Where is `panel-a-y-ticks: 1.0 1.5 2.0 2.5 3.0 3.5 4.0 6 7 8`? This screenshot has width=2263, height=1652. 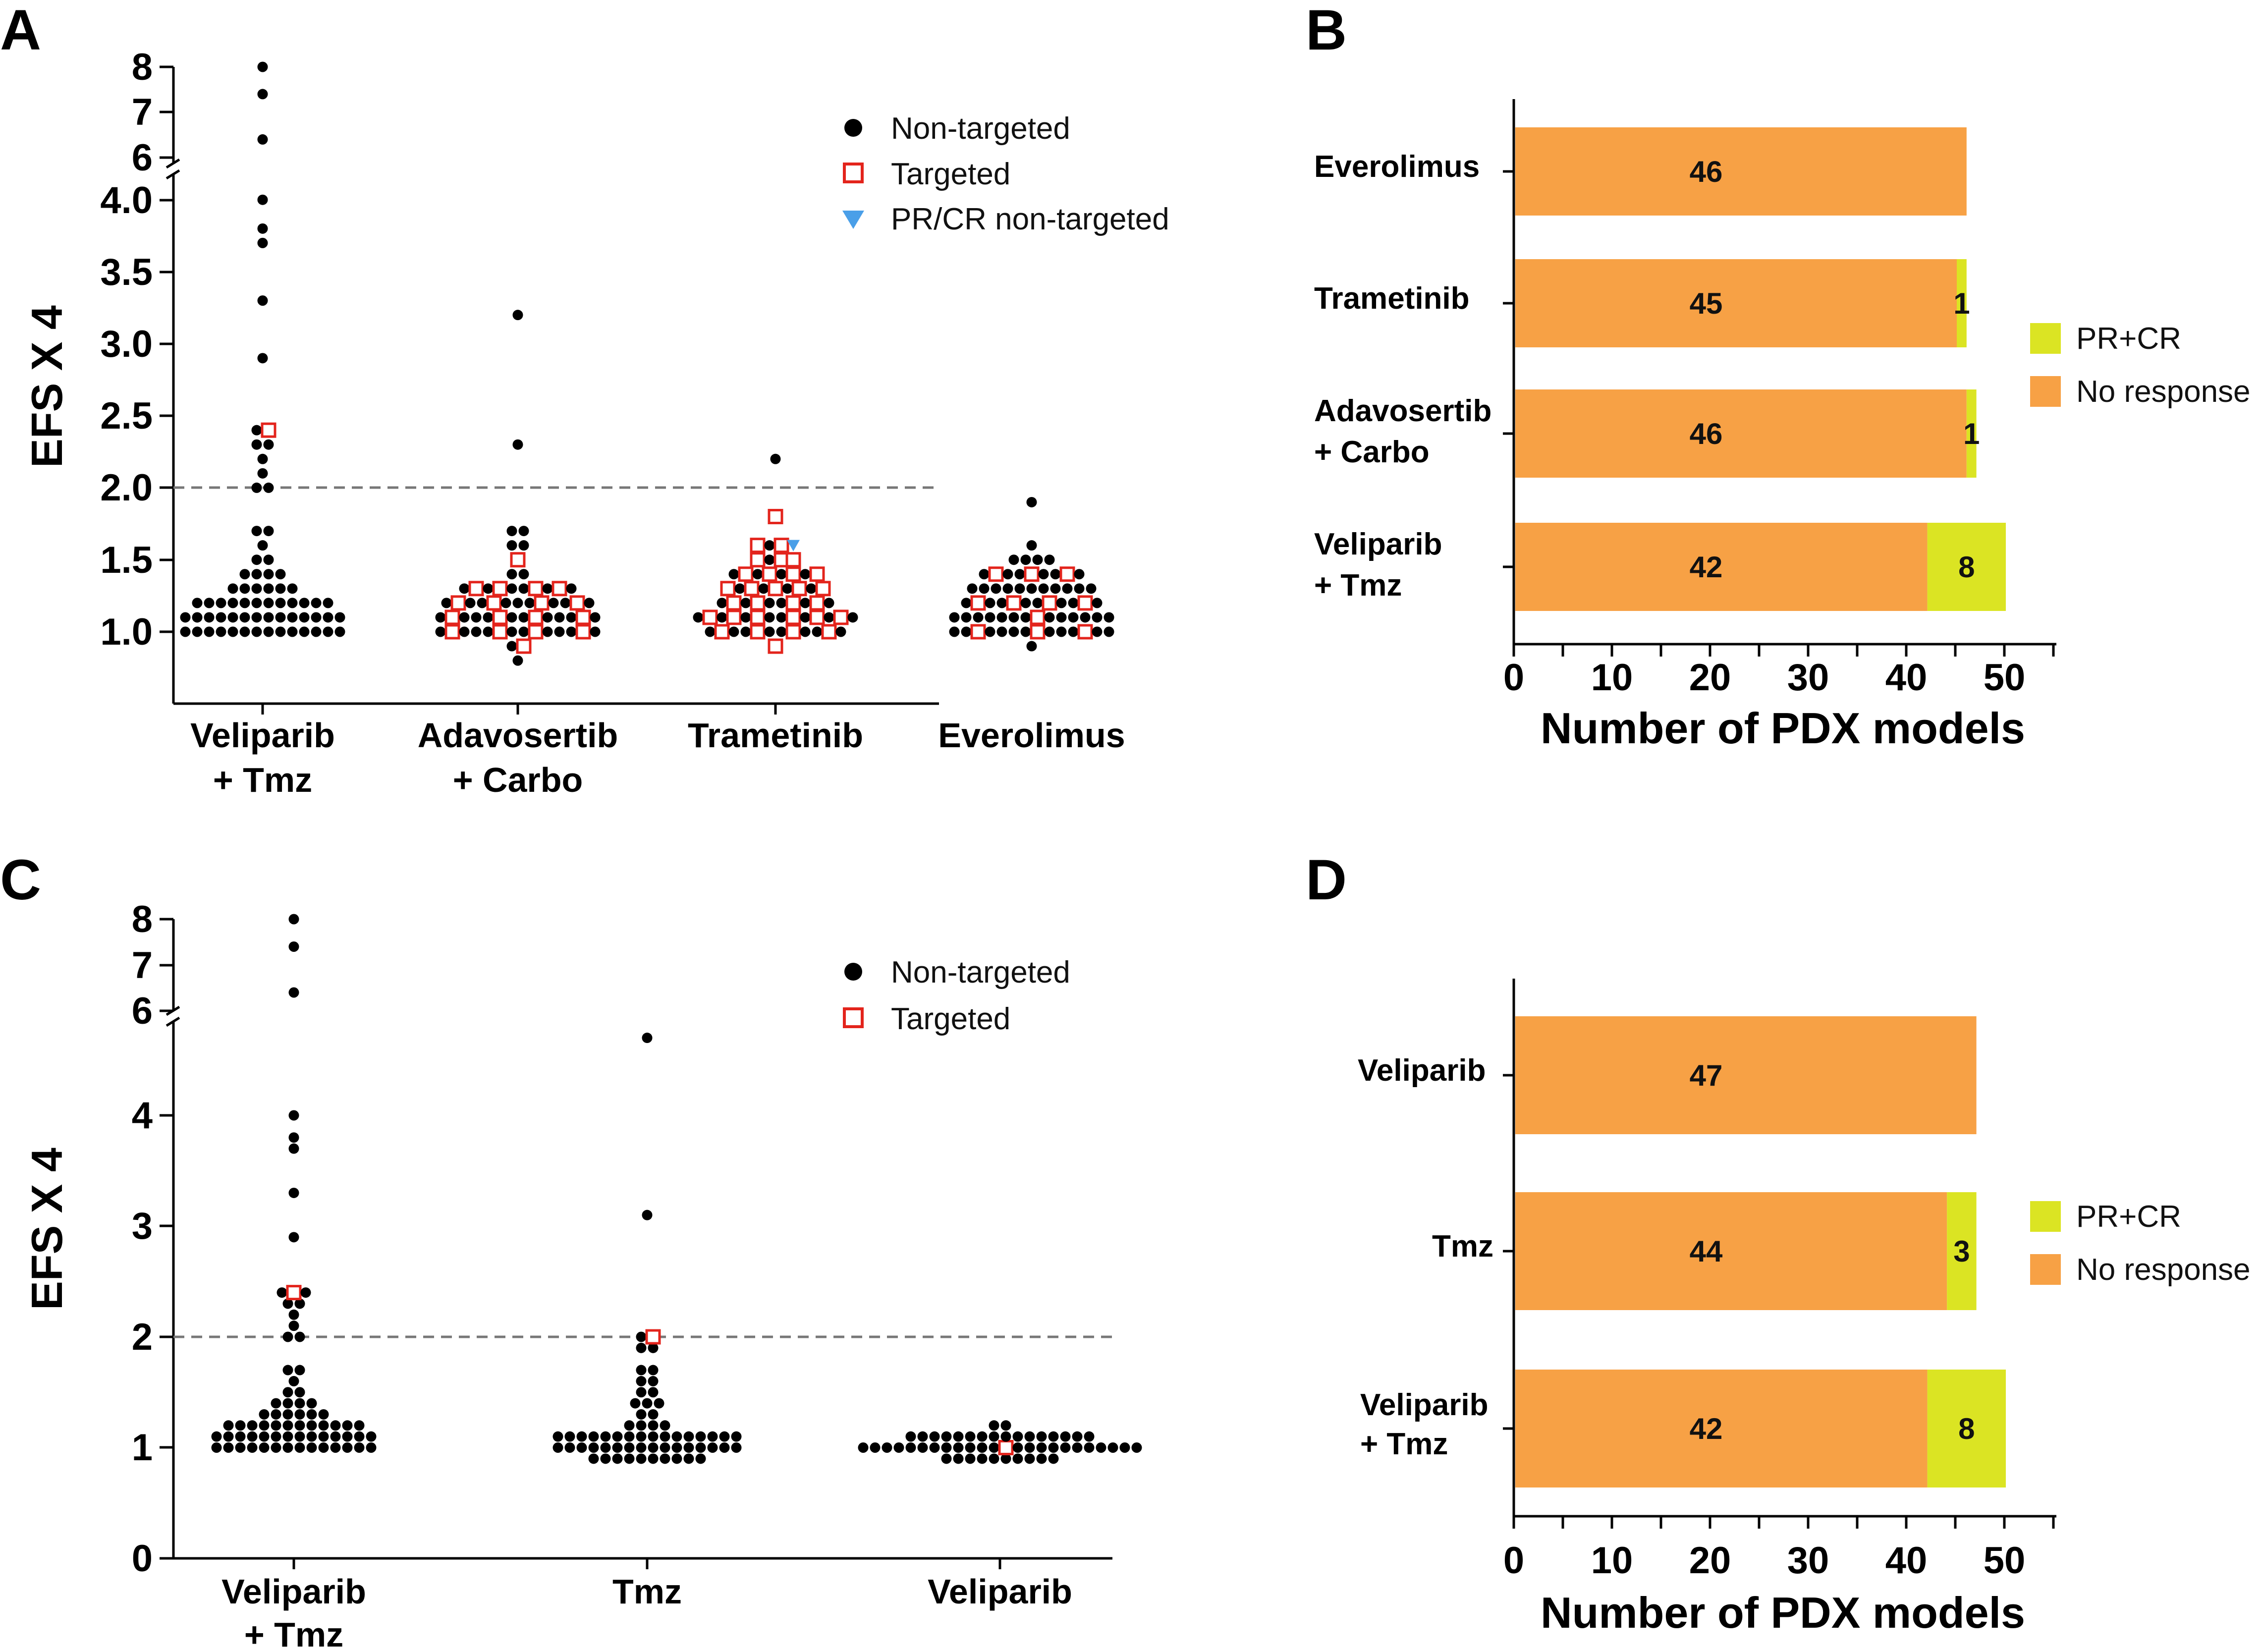 panel-a-y-ticks: 1.0 1.5 2.0 2.5 3.0 3.5 4.0 6 7 8 is located at coordinates (136, 349).